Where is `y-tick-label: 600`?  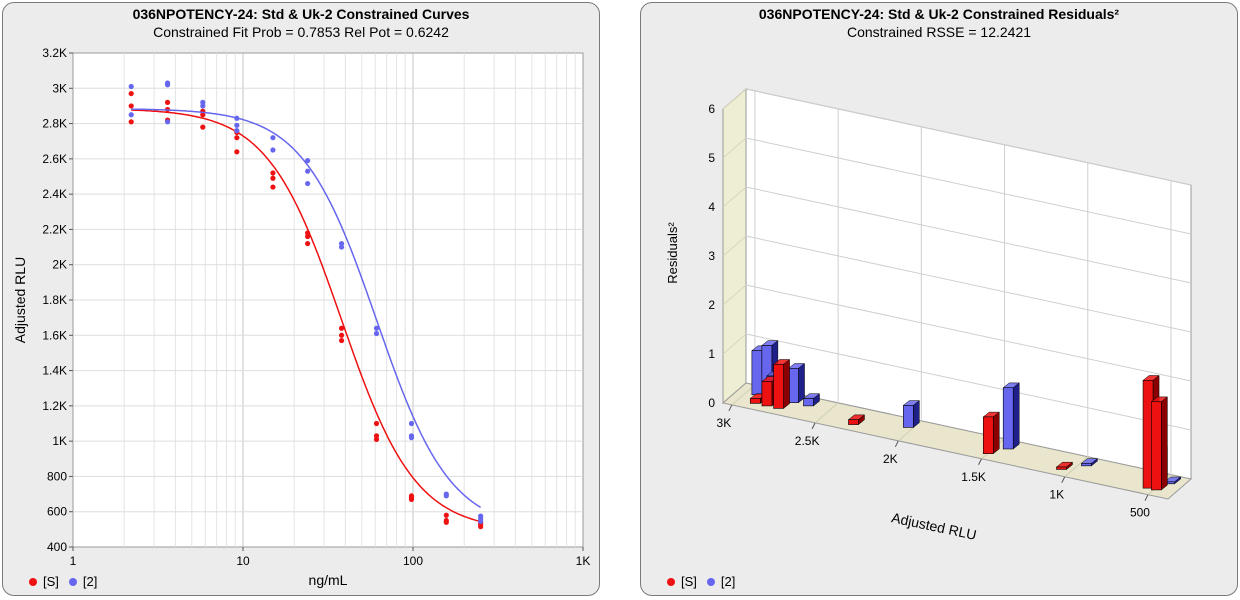
y-tick-label: 600 is located at coordinates (57, 512).